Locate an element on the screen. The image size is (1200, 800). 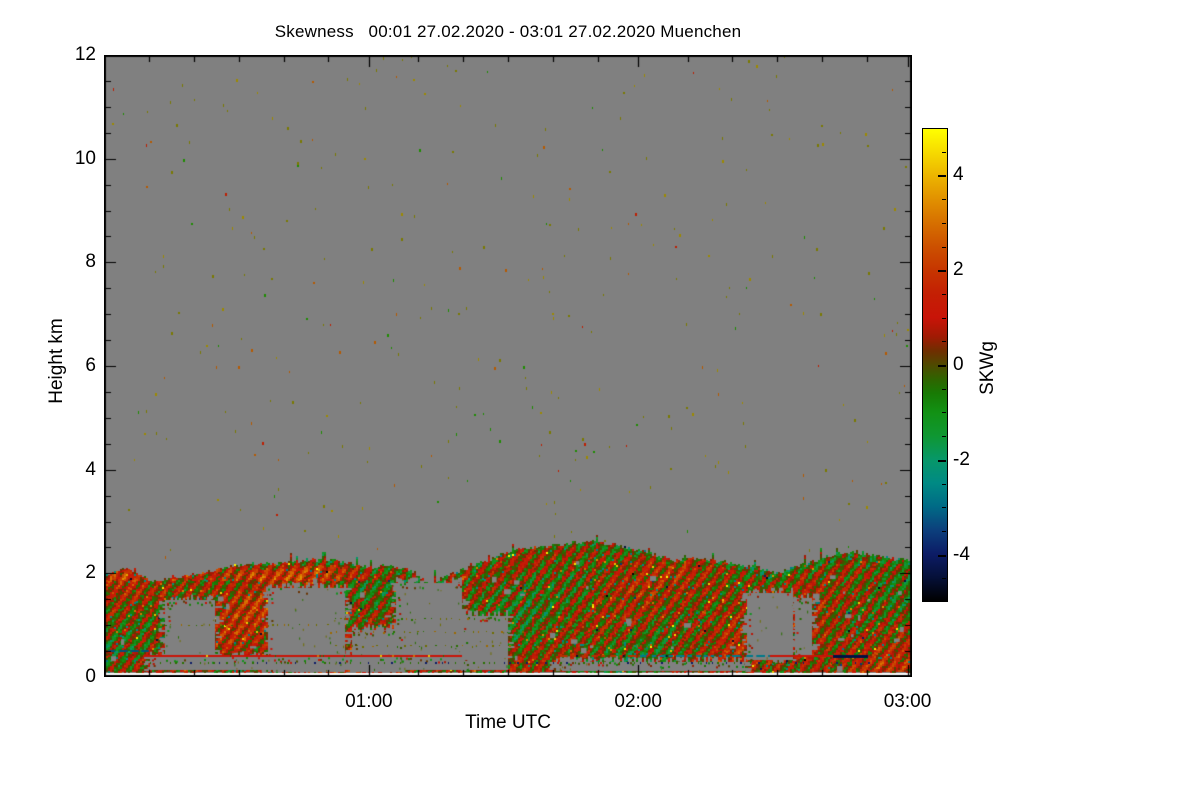
y-tick-label: 2 is located at coordinates (90, 573).